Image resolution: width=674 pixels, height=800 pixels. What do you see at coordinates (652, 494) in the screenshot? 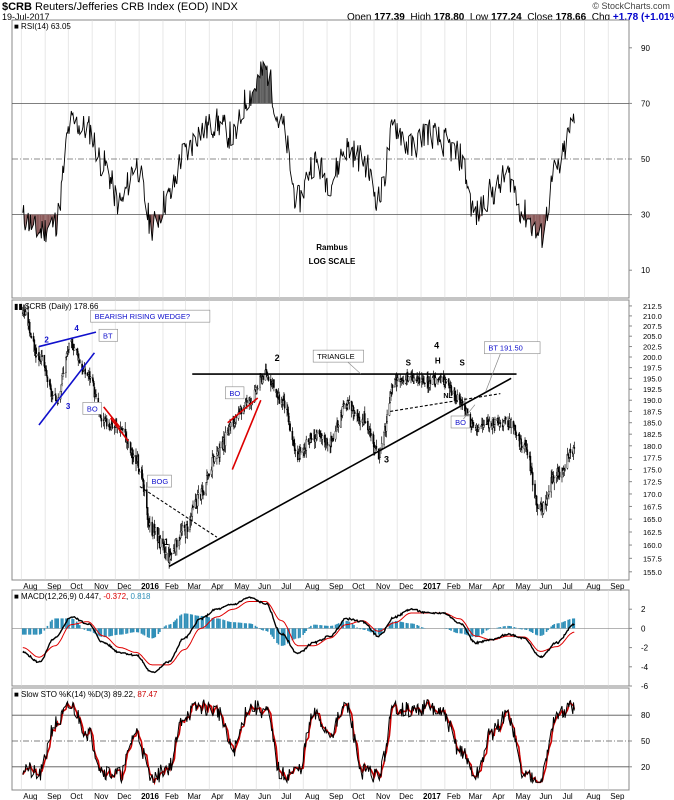
I see `price-y-tick-label: 170.0` at bounding box center [652, 494].